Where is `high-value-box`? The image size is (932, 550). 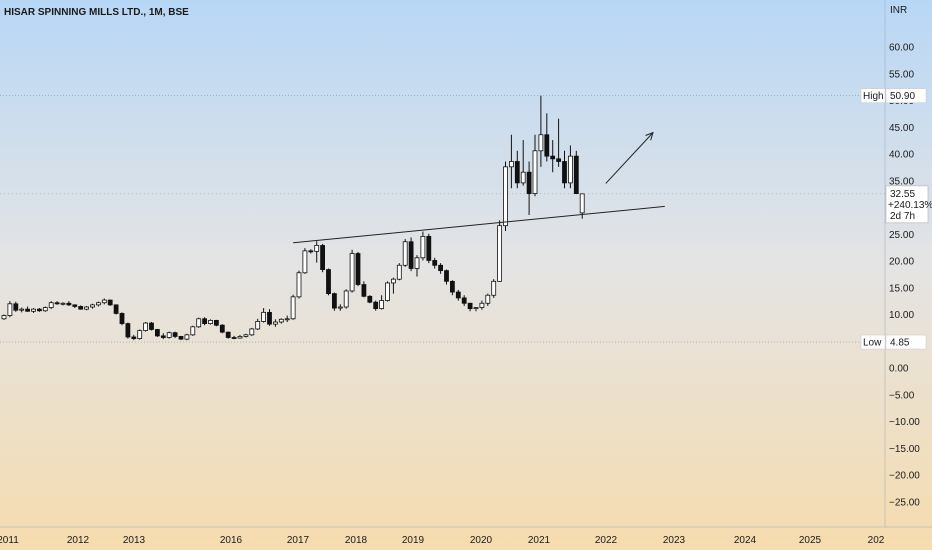
high-value-box is located at coordinates (906, 95).